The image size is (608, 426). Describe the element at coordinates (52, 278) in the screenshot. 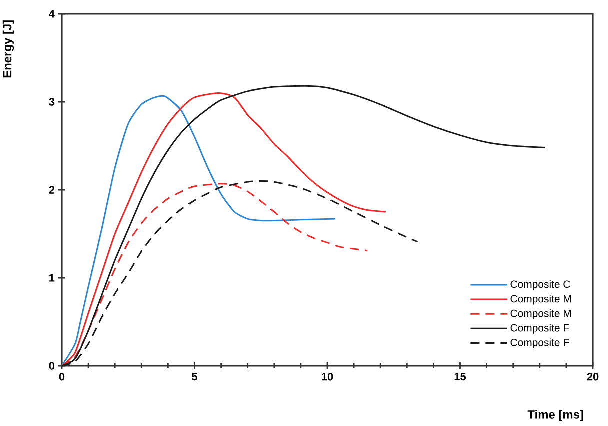

I see `y-tick-label: 1` at that location.